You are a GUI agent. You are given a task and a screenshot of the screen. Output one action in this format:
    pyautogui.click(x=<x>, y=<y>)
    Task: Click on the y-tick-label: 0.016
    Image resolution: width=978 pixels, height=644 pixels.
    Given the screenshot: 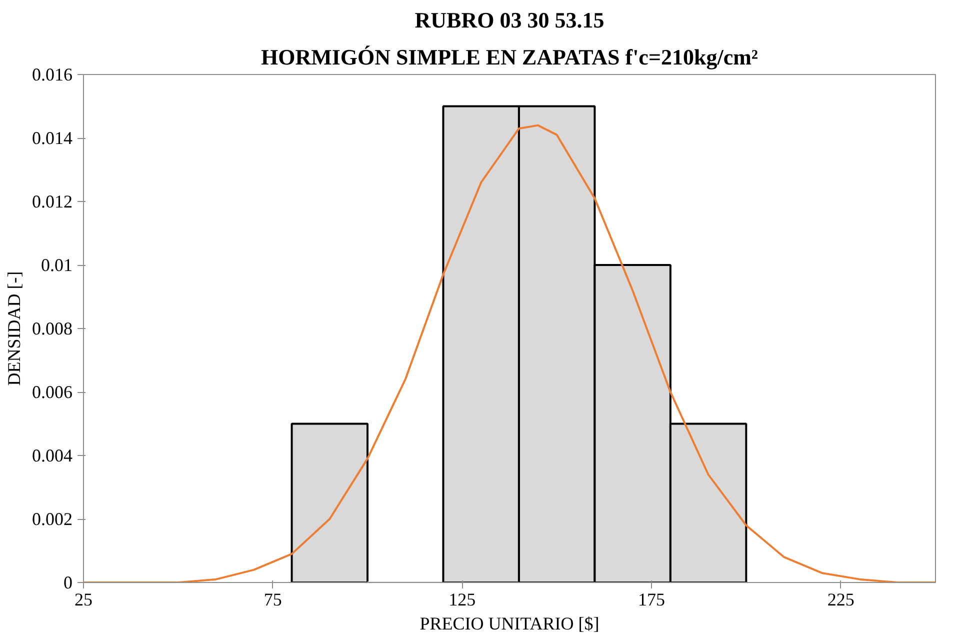 What is the action you would take?
    pyautogui.click(x=52, y=74)
    